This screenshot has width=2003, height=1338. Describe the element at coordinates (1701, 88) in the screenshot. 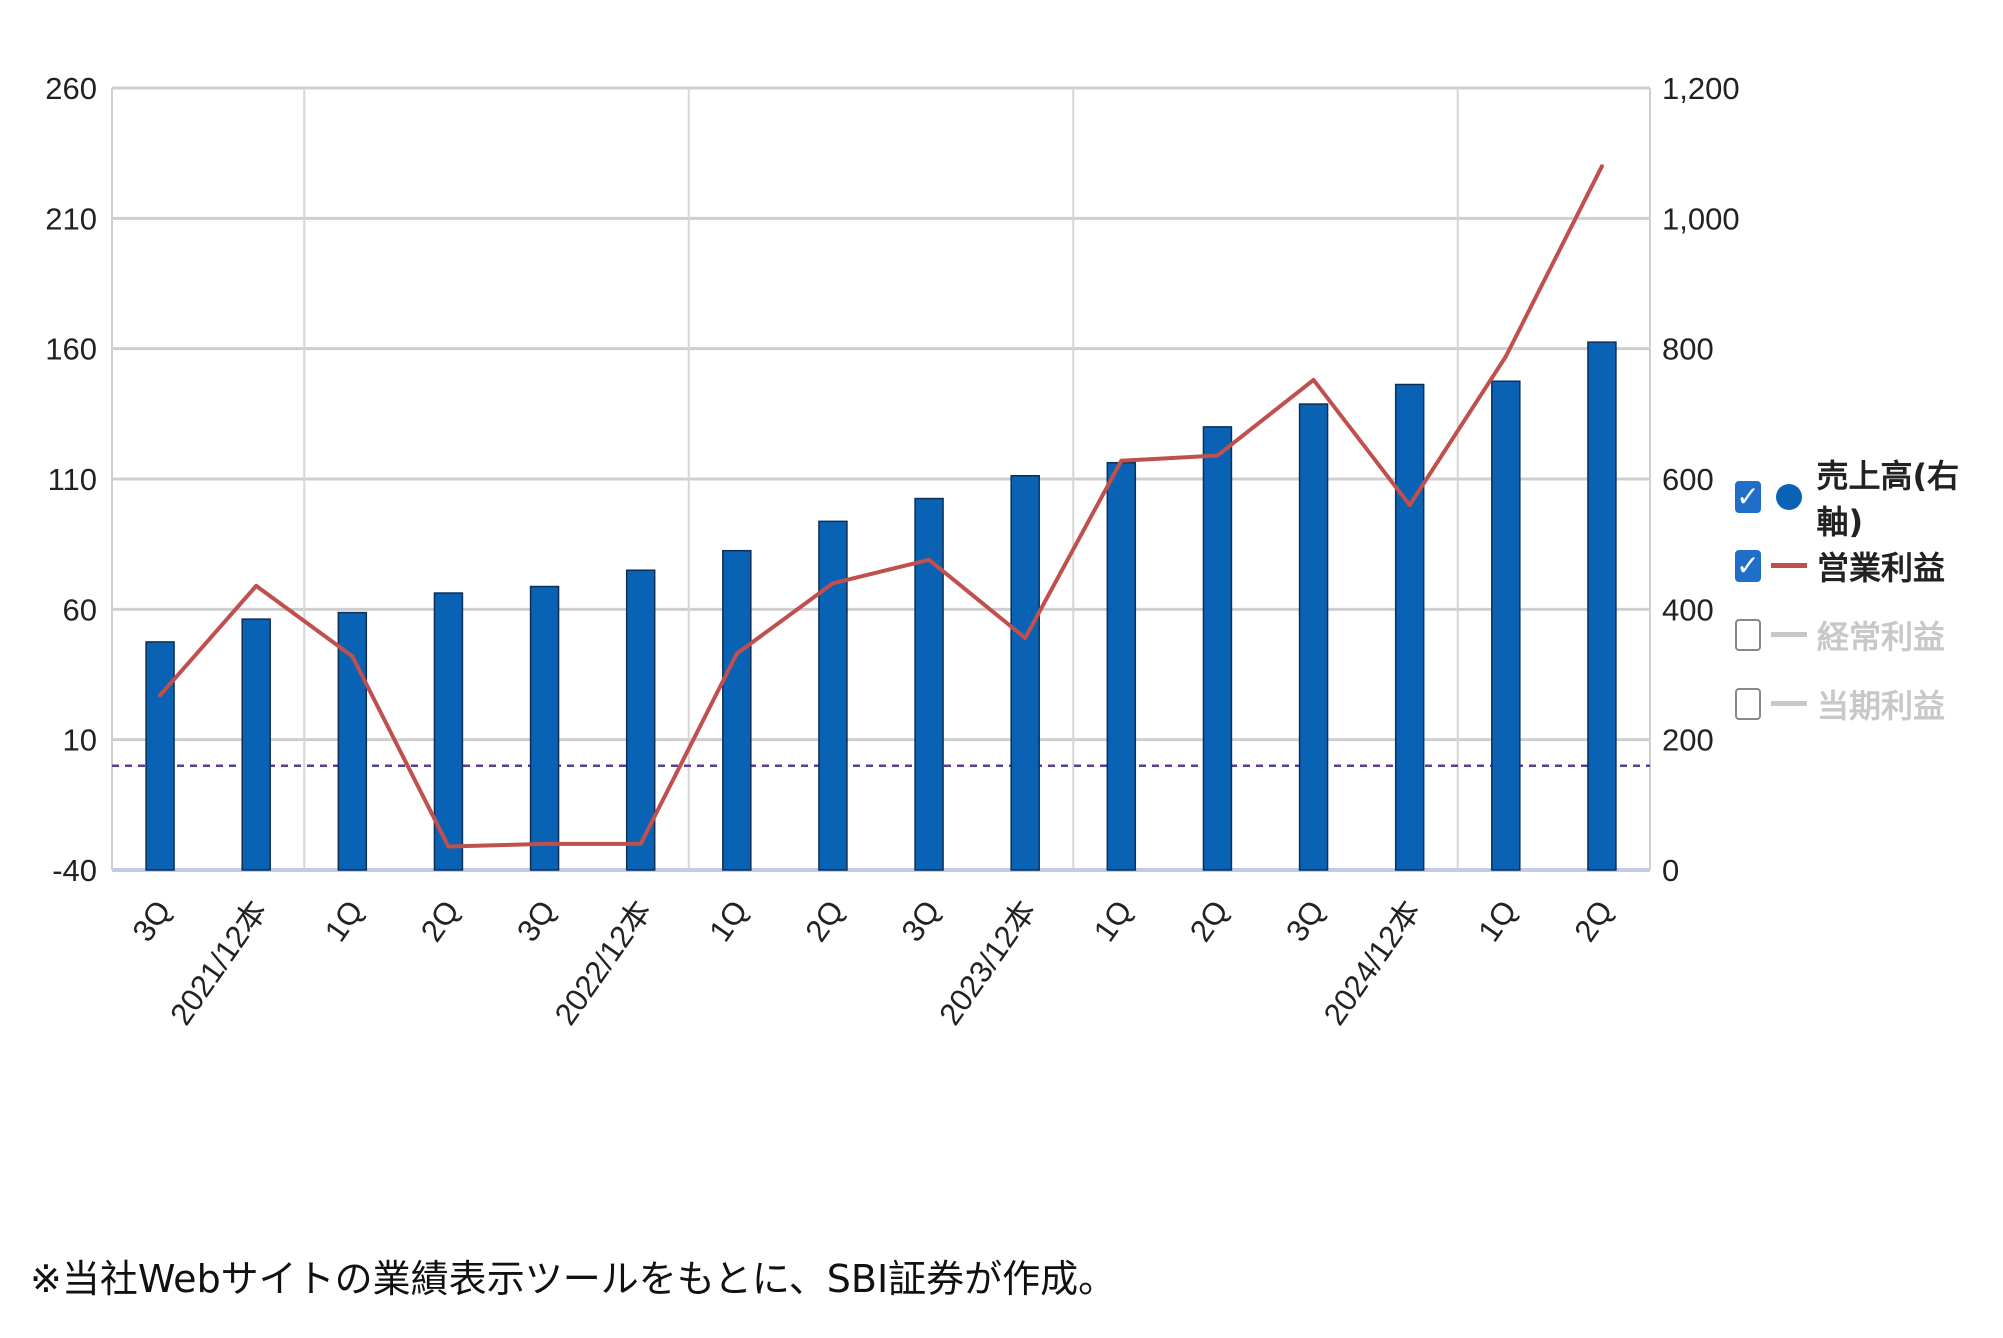

I see `right-tick-label: 1,200` at that location.